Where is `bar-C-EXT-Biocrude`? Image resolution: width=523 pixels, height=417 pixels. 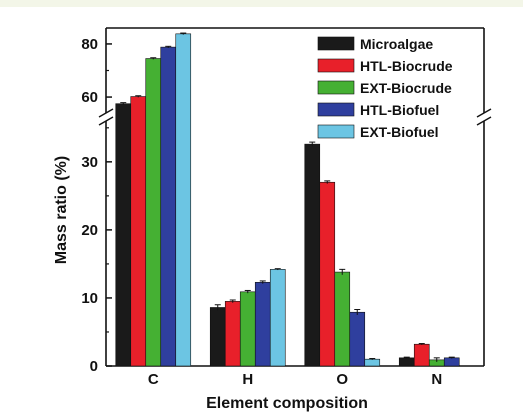 bar-C-EXT-Biocrude is located at coordinates (153, 212).